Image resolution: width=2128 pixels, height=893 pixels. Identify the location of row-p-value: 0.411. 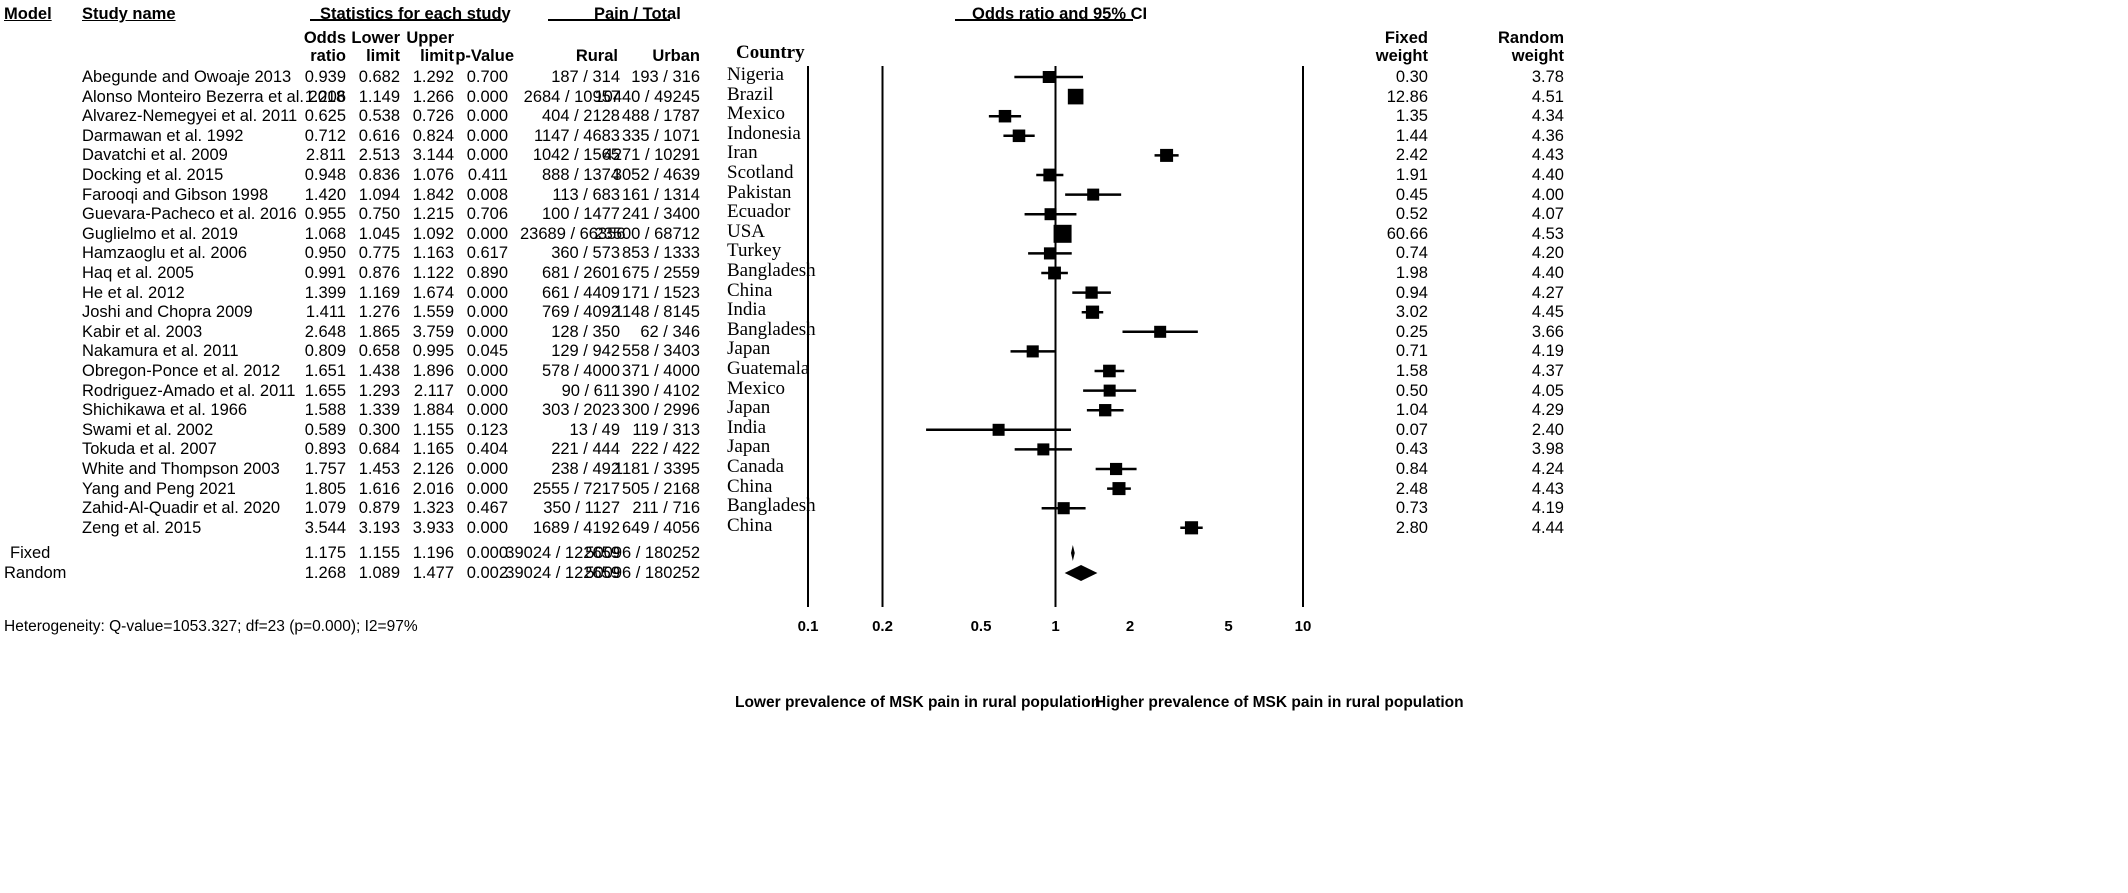
(487, 175).